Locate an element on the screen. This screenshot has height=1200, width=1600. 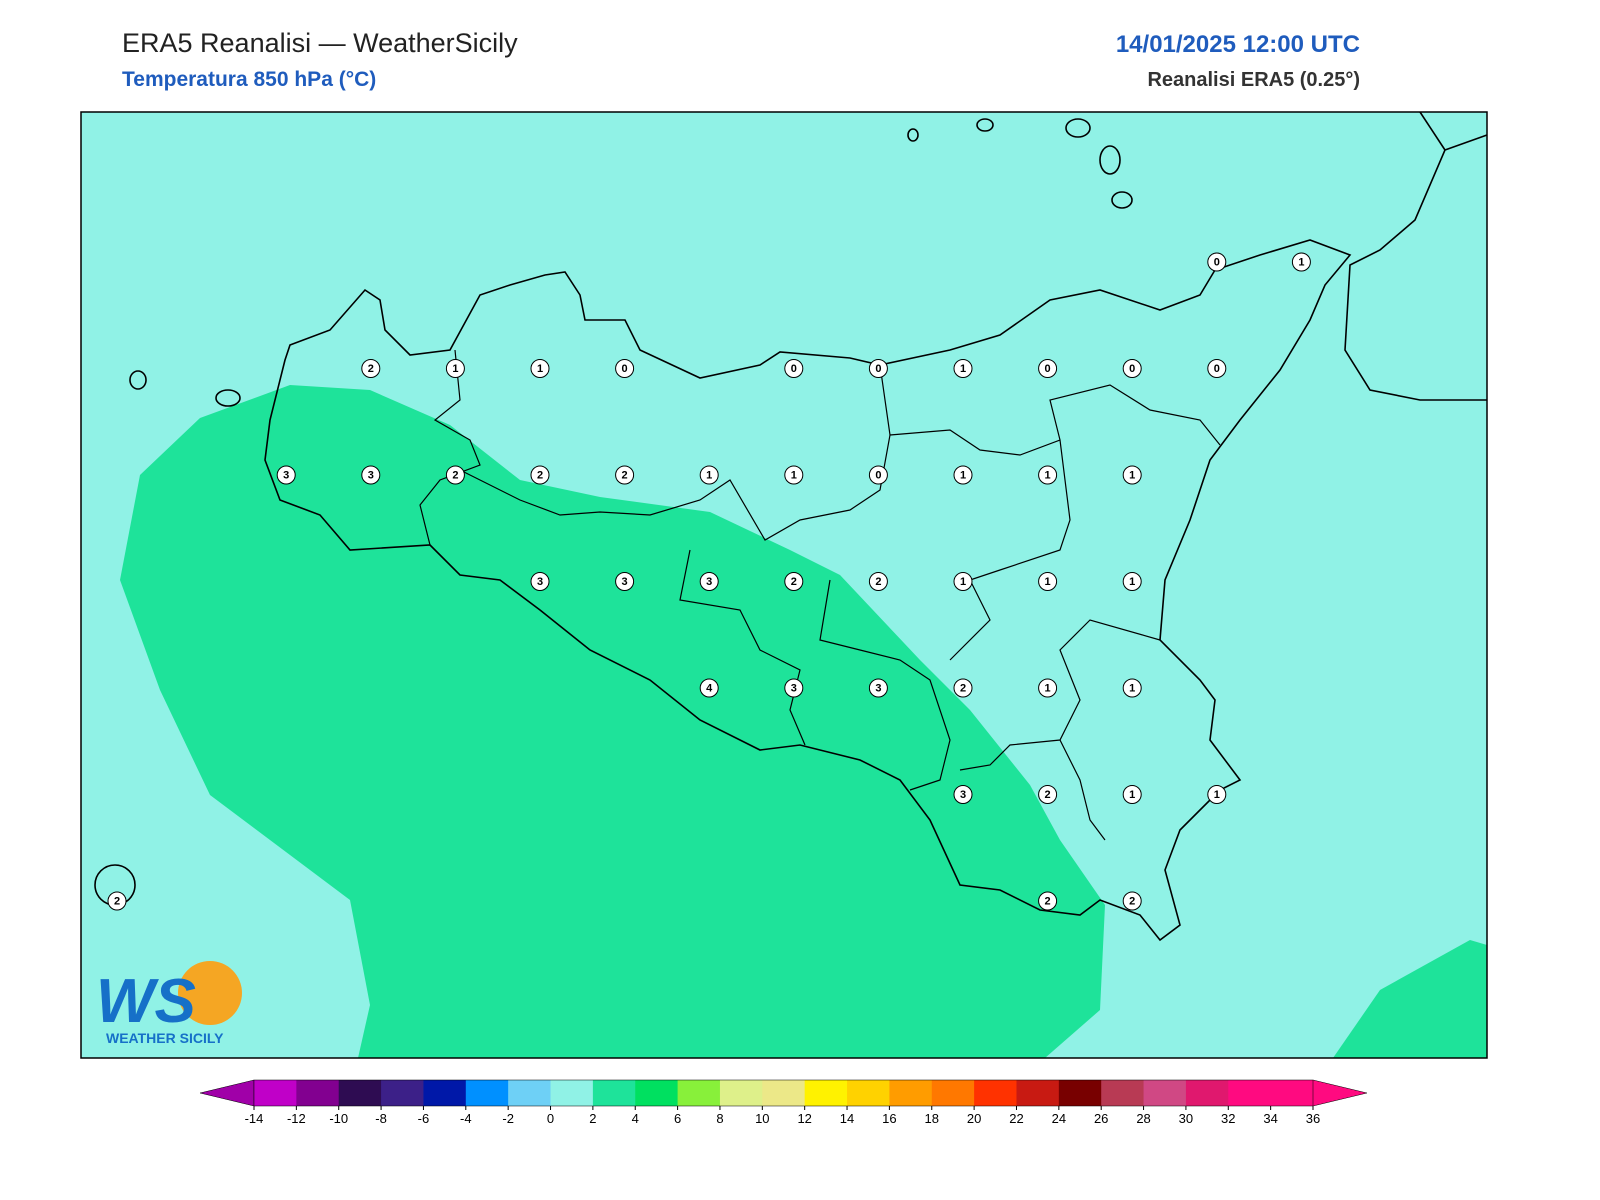
colorbar-tick-label: 18 is located at coordinates (932, 1118).